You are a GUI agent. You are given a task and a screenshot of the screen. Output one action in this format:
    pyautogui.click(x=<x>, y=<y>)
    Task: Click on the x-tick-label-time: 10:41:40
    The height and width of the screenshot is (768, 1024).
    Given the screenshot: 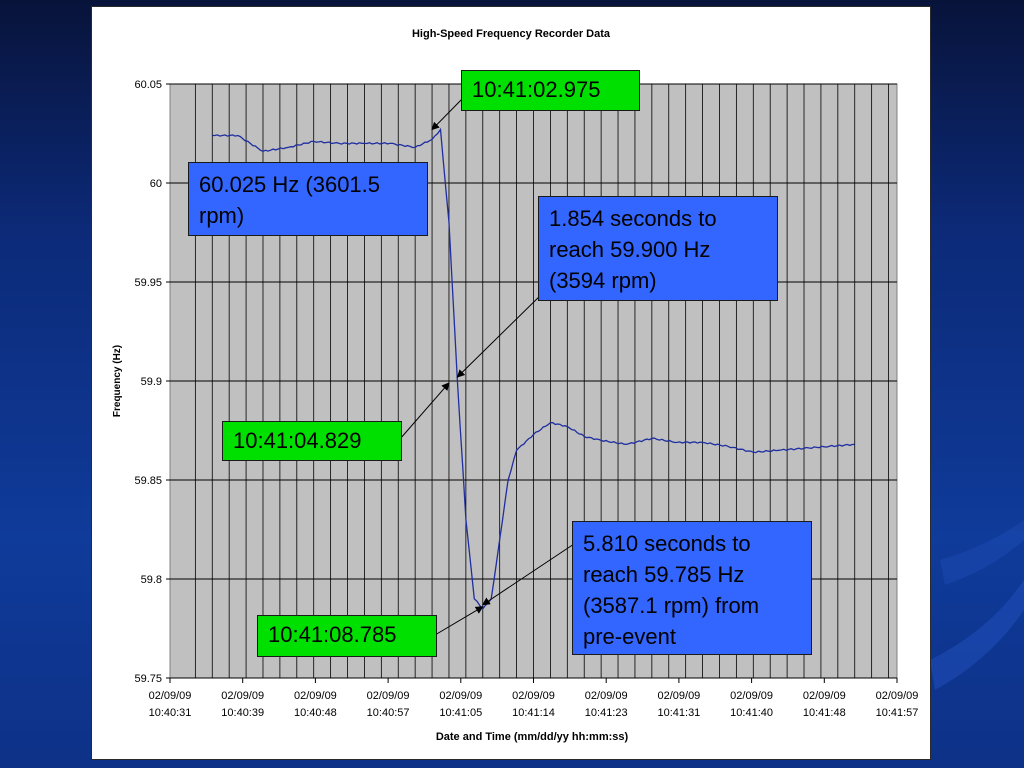 What is the action you would take?
    pyautogui.click(x=751, y=713)
    